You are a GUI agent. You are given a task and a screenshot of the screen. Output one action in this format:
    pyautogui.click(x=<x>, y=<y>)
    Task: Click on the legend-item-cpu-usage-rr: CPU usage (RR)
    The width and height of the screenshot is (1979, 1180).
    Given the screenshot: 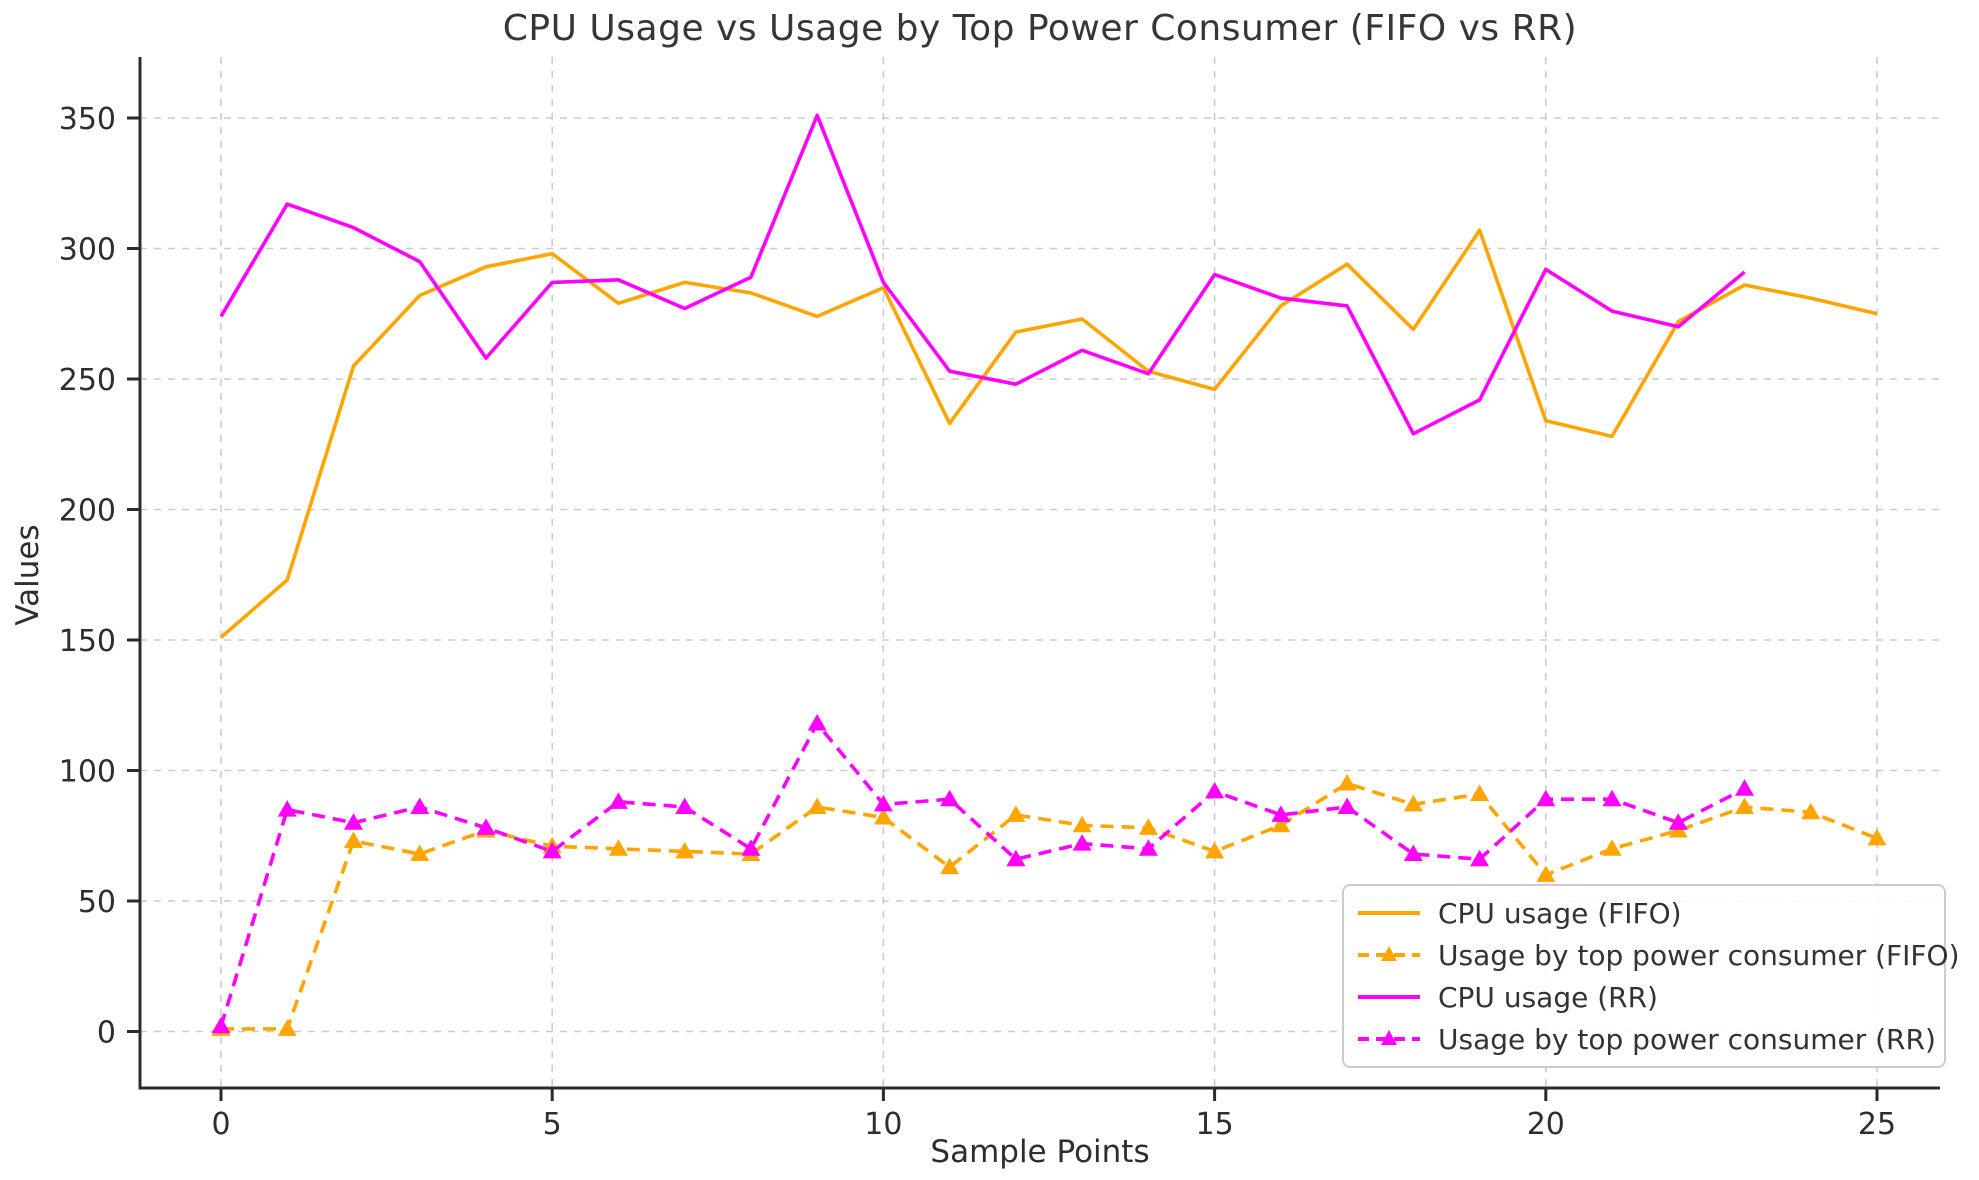 What is the action you would take?
    pyautogui.click(x=1644, y=997)
    